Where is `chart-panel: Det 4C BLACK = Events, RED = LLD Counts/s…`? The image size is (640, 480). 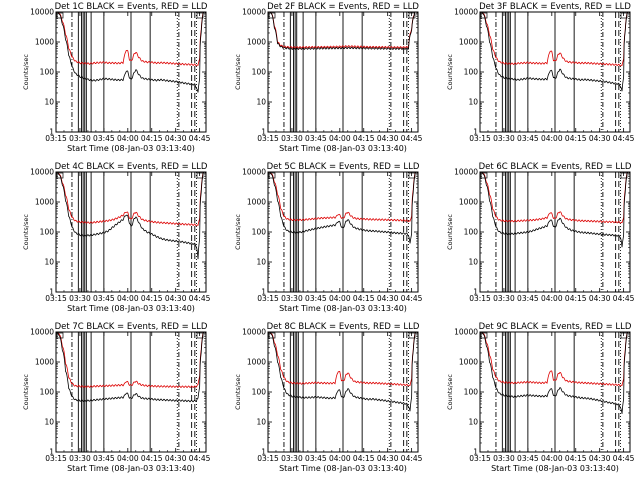
chart-panel: Det 4C BLACK = Events, RED = LLD Counts/s… is located at coordinates (116, 237).